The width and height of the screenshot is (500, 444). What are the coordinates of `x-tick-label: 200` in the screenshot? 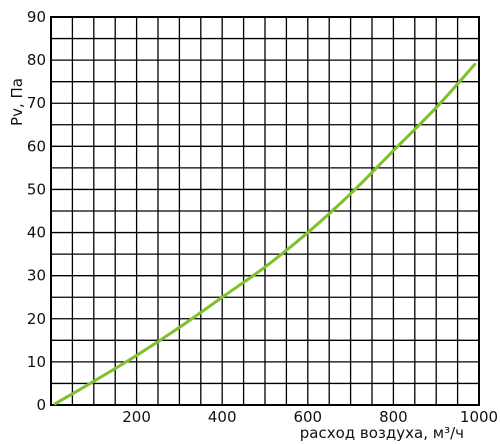 It's located at (136, 417).